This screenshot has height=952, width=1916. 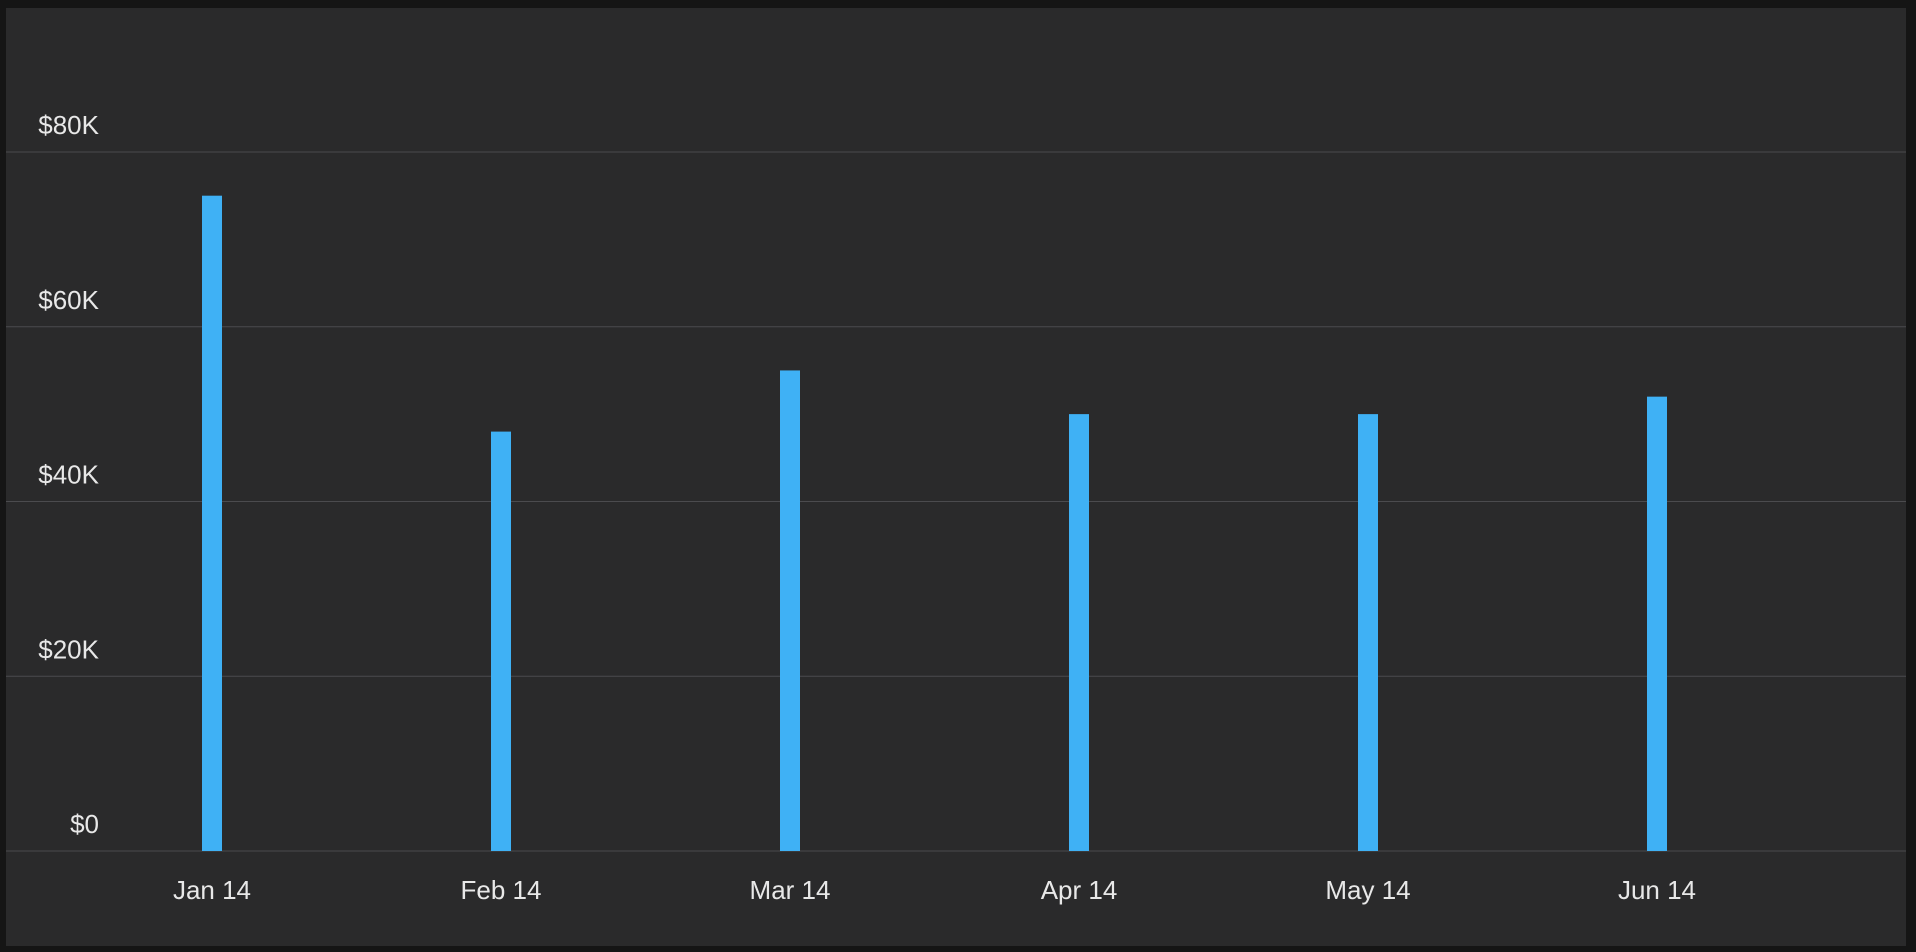 What do you see at coordinates (68, 125) in the screenshot?
I see `y-tick-label: $80K` at bounding box center [68, 125].